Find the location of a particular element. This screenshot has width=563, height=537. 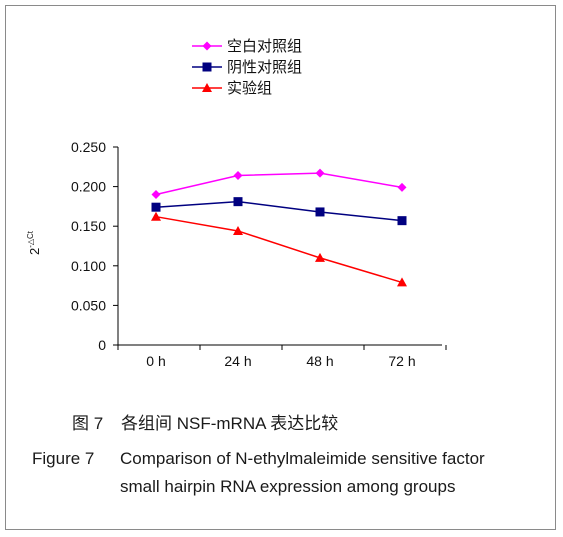

legend-label: 阴性对照组 is located at coordinates (264, 67).